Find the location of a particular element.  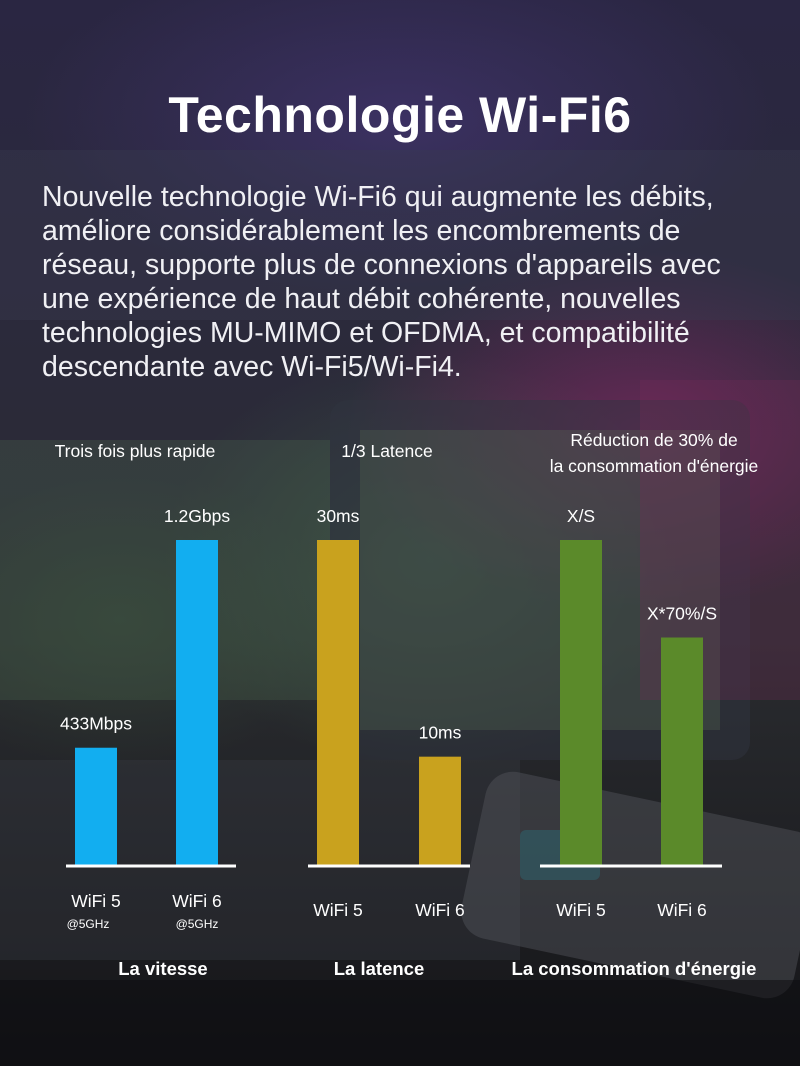

chart-3-category-label: WiFi 6 is located at coordinates (682, 910).